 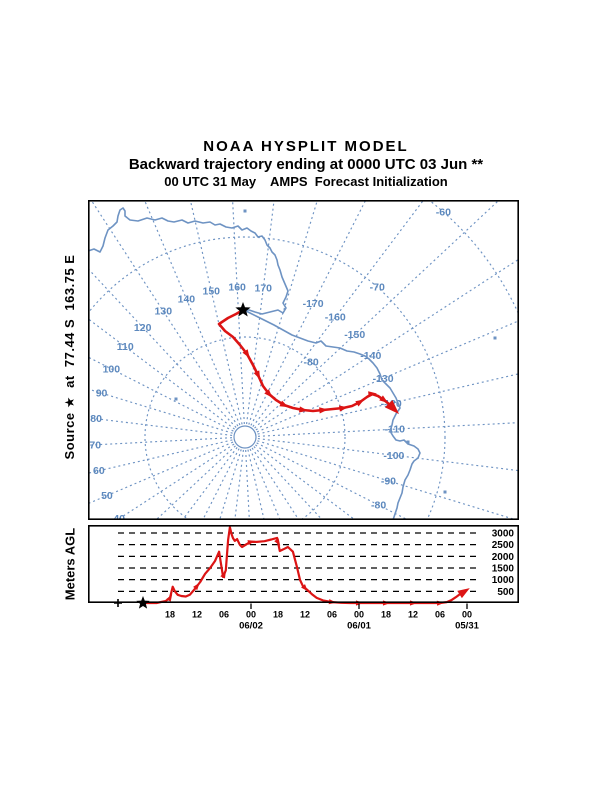 What do you see at coordinates (112, 369) in the screenshot?
I see `longitude-label: 100` at bounding box center [112, 369].